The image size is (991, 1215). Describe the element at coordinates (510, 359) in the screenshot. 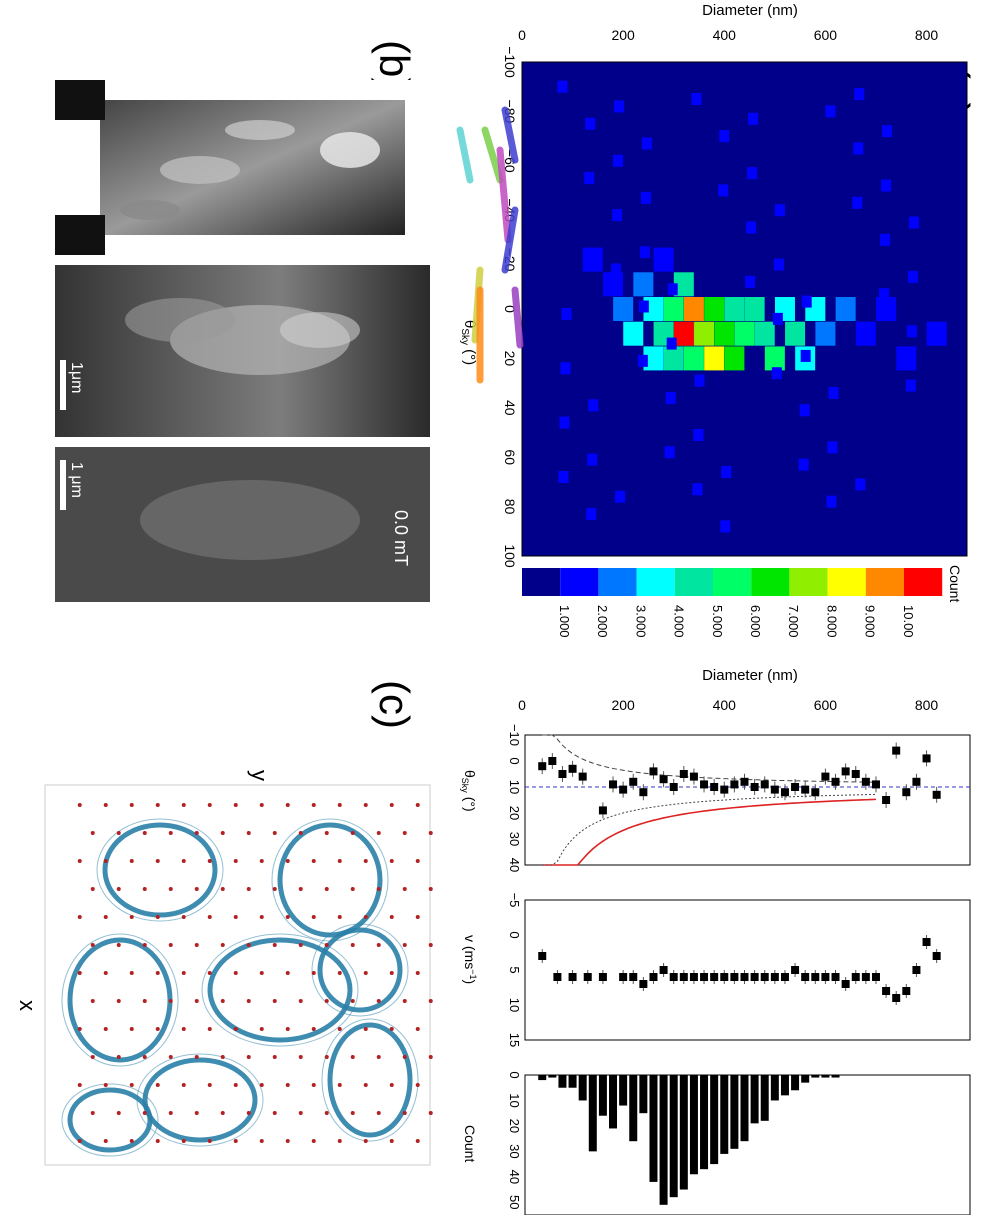

I see `heatmap-y-tick: 20` at that location.